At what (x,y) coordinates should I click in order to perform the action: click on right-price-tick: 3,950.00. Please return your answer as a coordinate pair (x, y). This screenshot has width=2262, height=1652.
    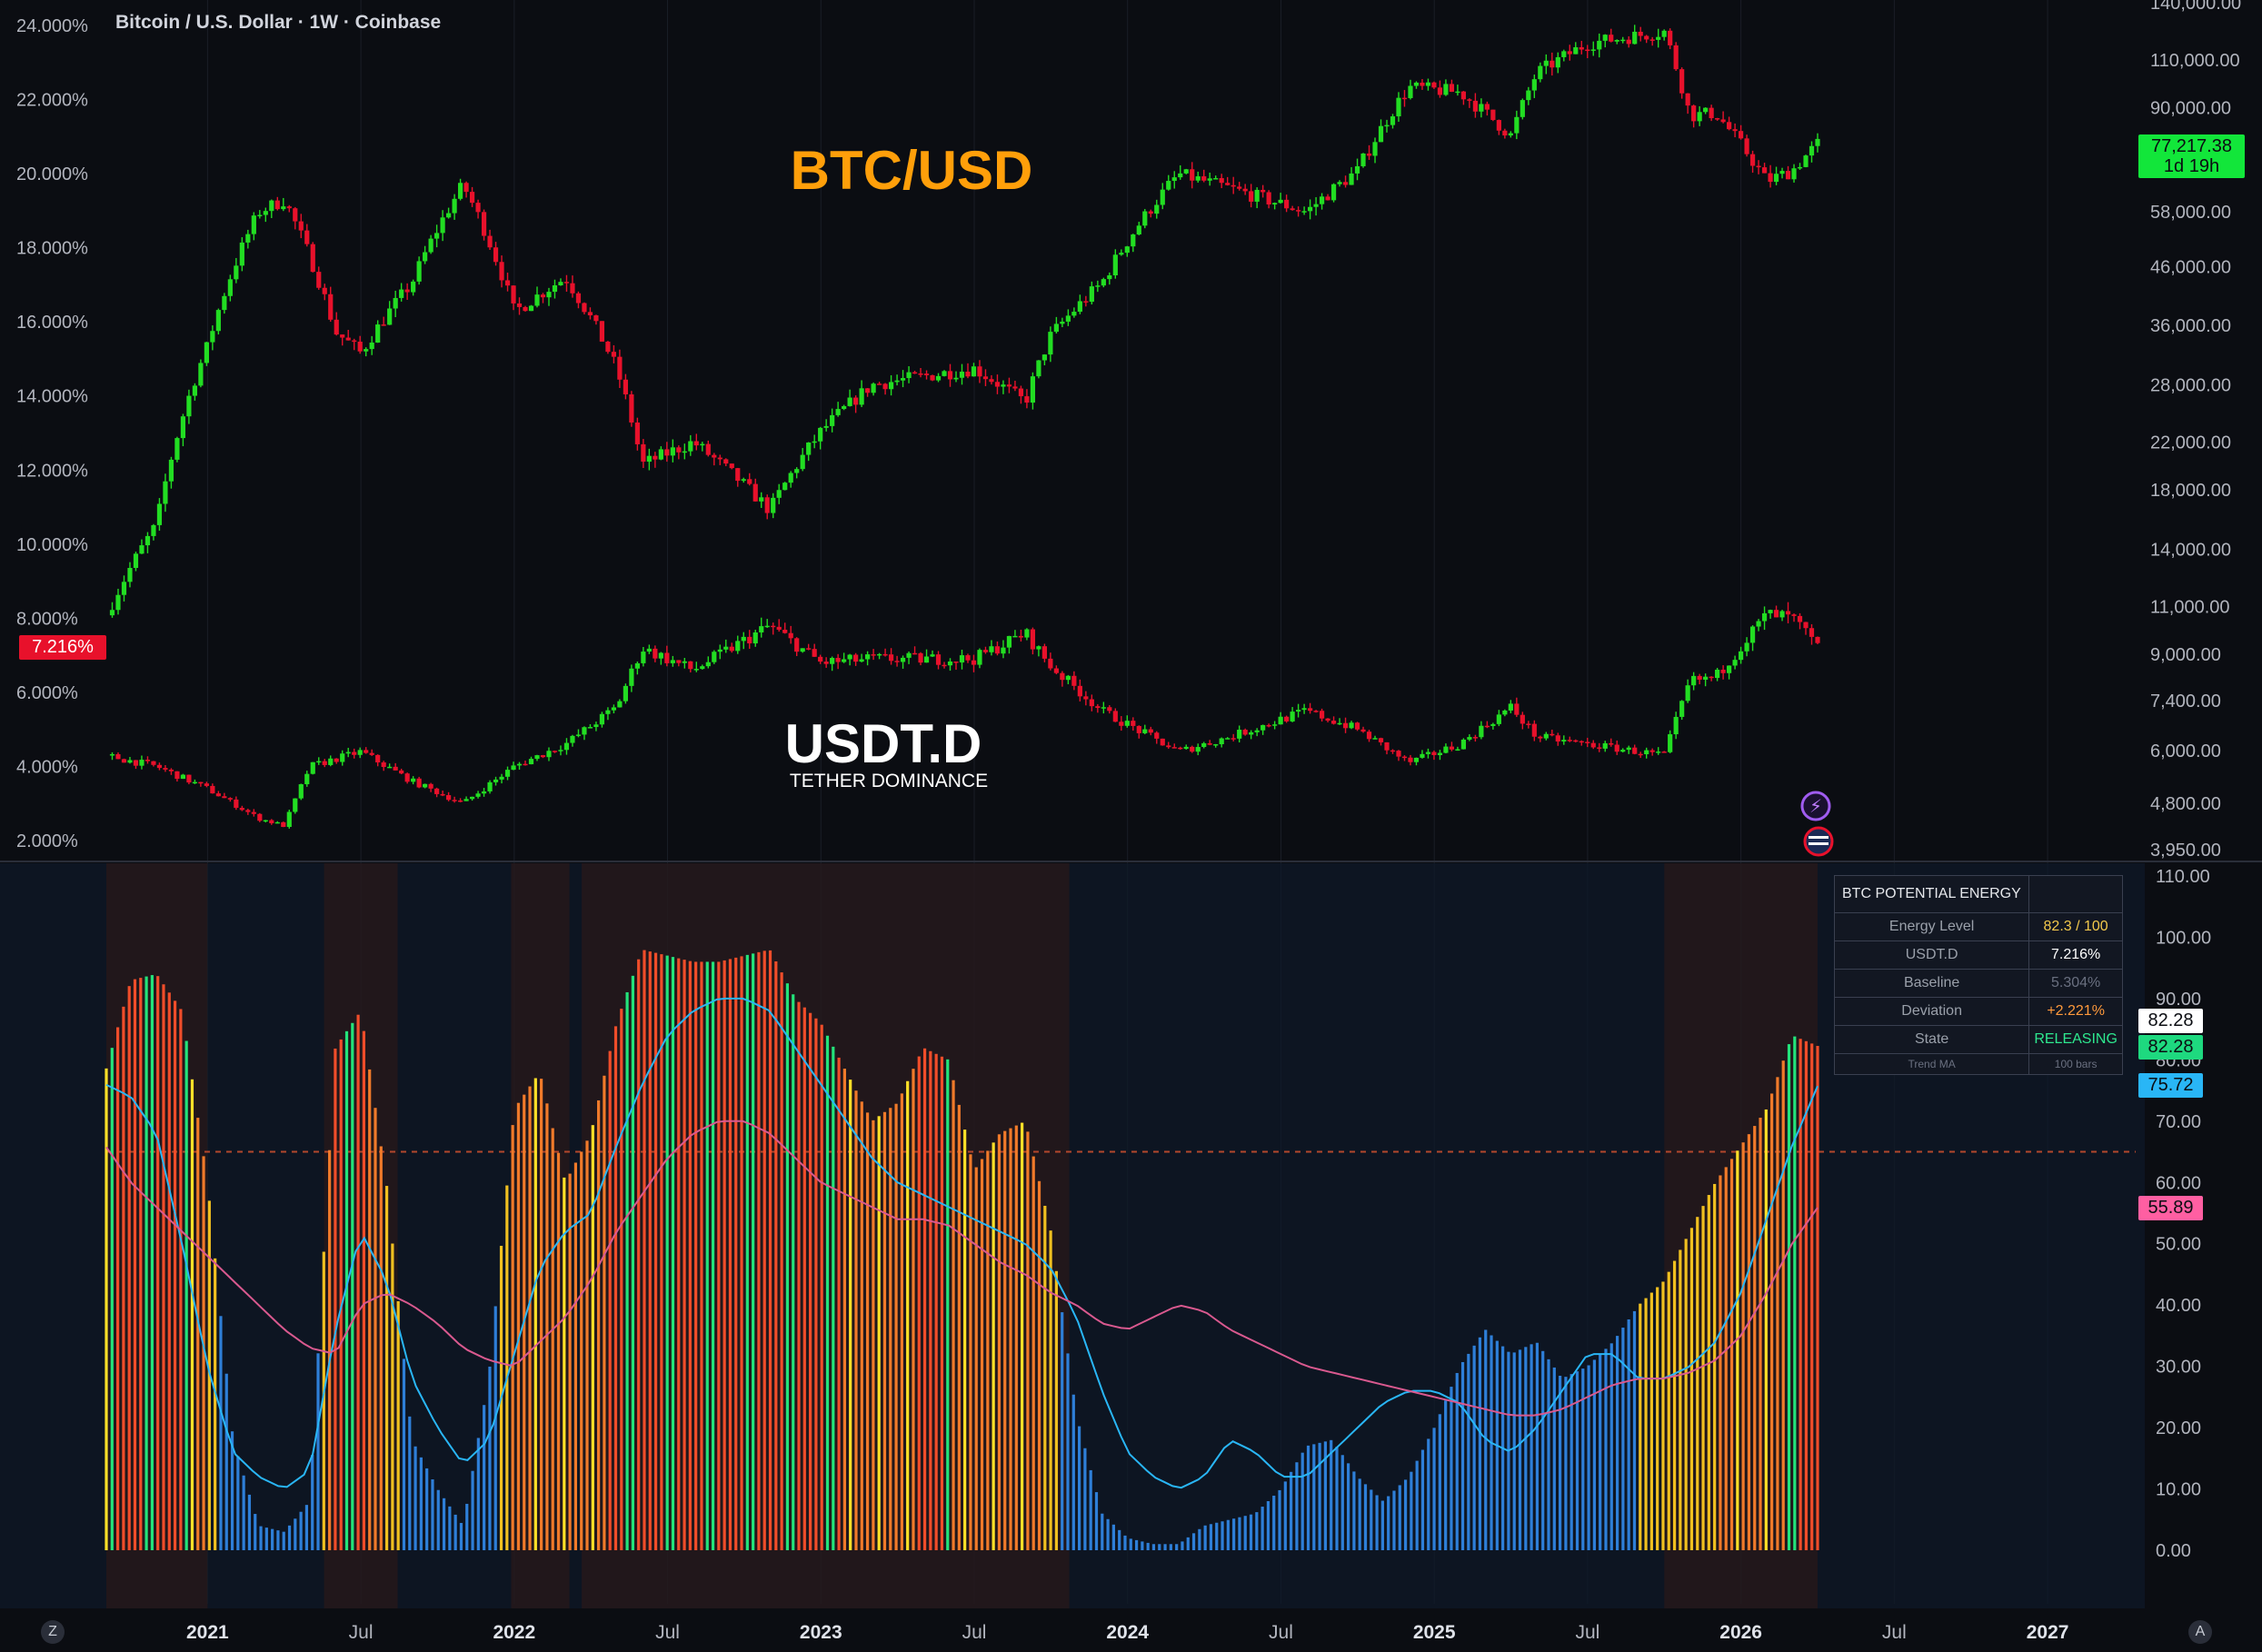
    Looking at the image, I should click on (2185, 851).